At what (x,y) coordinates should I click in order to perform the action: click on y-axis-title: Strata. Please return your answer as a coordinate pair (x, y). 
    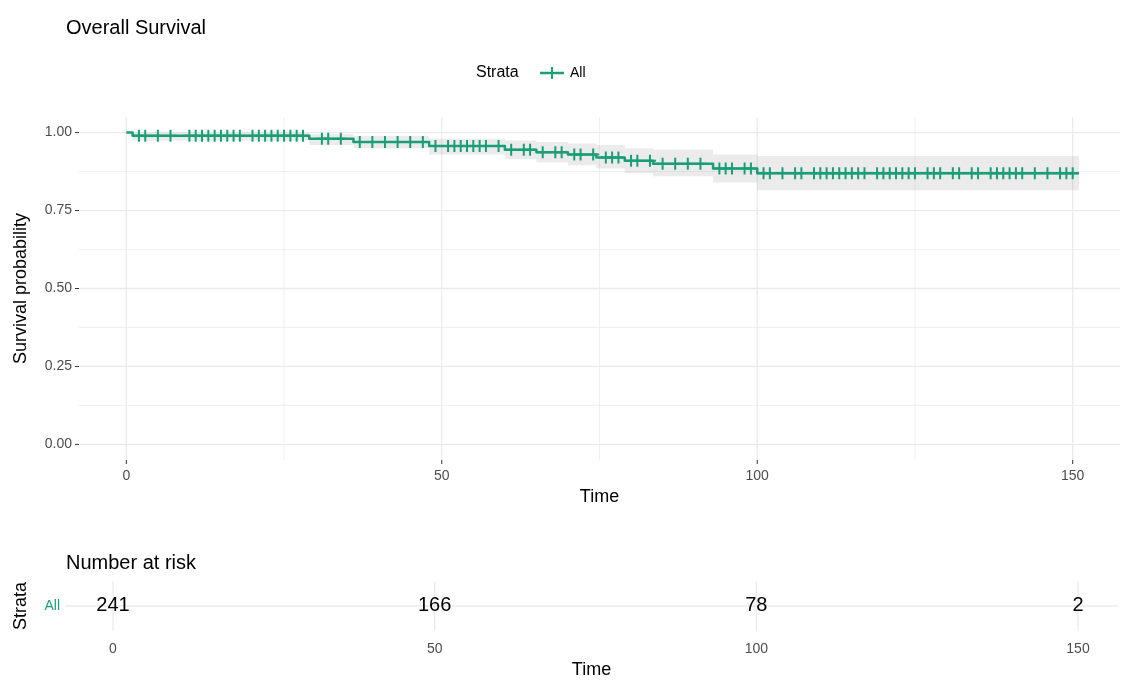
    Looking at the image, I should click on (20, 606).